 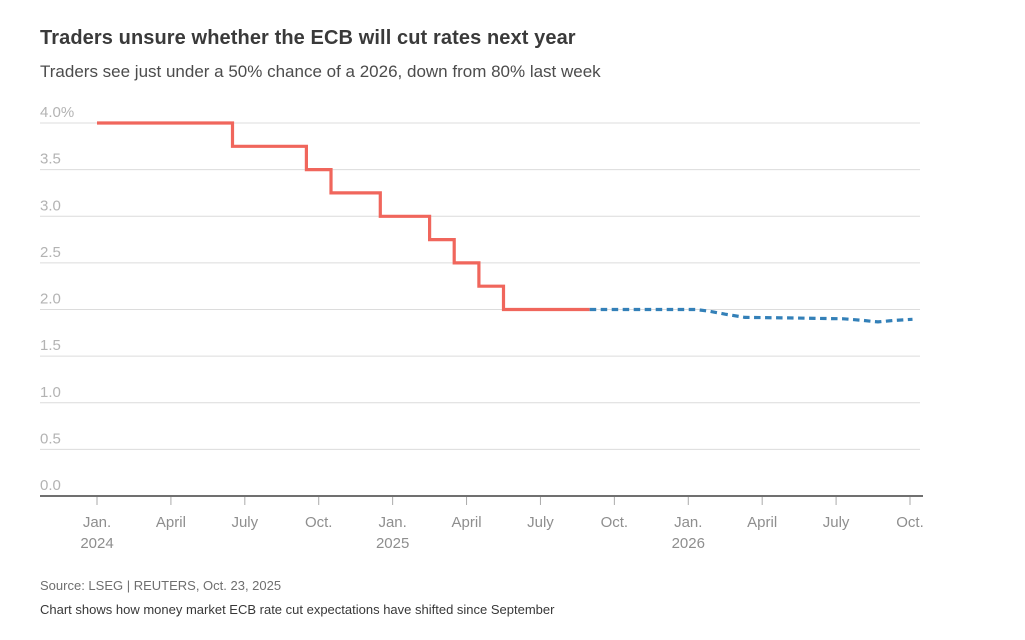 What do you see at coordinates (50, 438) in the screenshot?
I see `y-axis-tick-label: 0.5` at bounding box center [50, 438].